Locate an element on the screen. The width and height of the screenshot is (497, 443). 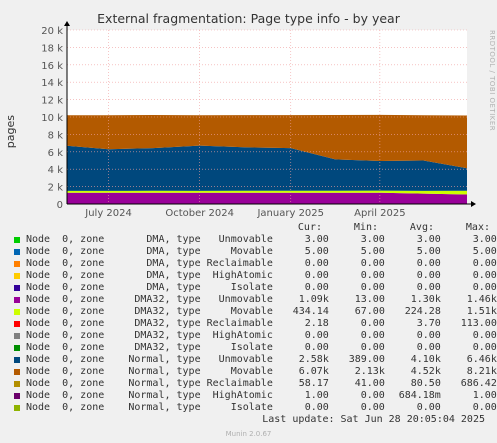
legend-cur: 5.00 is located at coordinates (316, 251).